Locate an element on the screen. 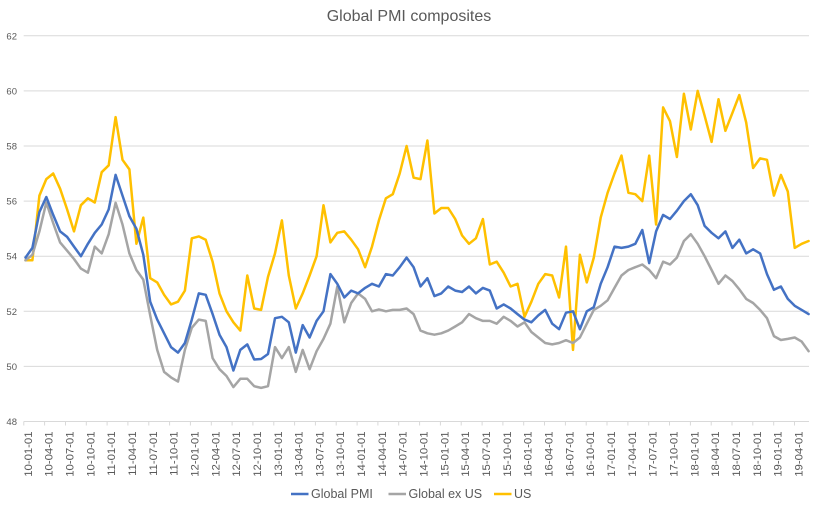 The image size is (819, 511). svg-text: 19-04-01 is located at coordinates (800, 454).